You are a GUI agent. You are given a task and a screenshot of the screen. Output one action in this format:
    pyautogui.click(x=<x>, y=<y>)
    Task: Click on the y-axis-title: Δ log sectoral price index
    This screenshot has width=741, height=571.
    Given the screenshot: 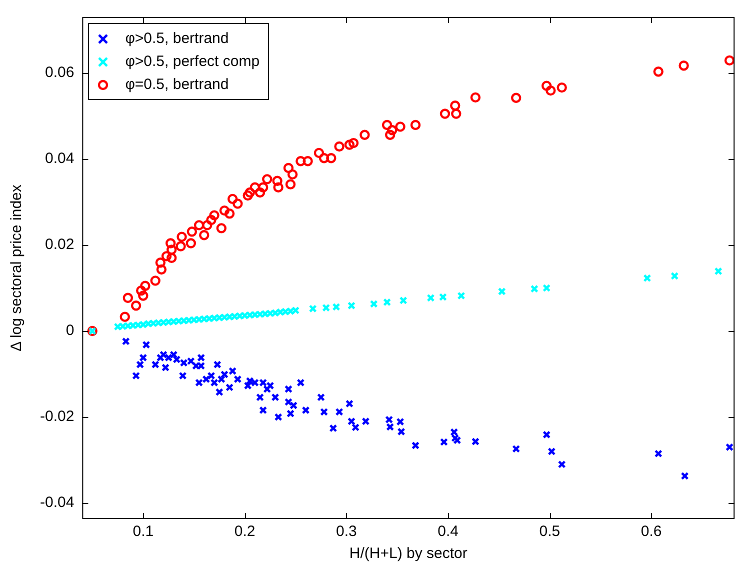 What is the action you would take?
    pyautogui.click(x=17, y=268)
    